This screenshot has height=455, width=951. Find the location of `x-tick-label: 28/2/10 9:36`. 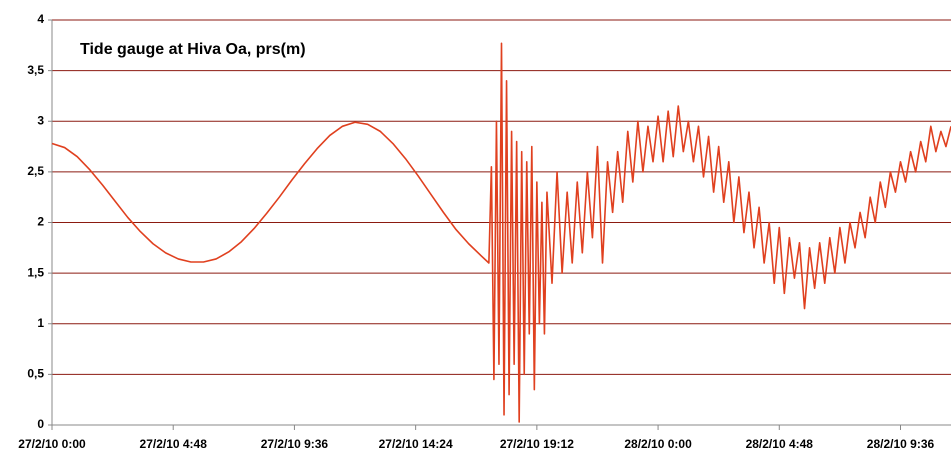

x-tick-label: 28/2/10 9:36 is located at coordinates (901, 444).